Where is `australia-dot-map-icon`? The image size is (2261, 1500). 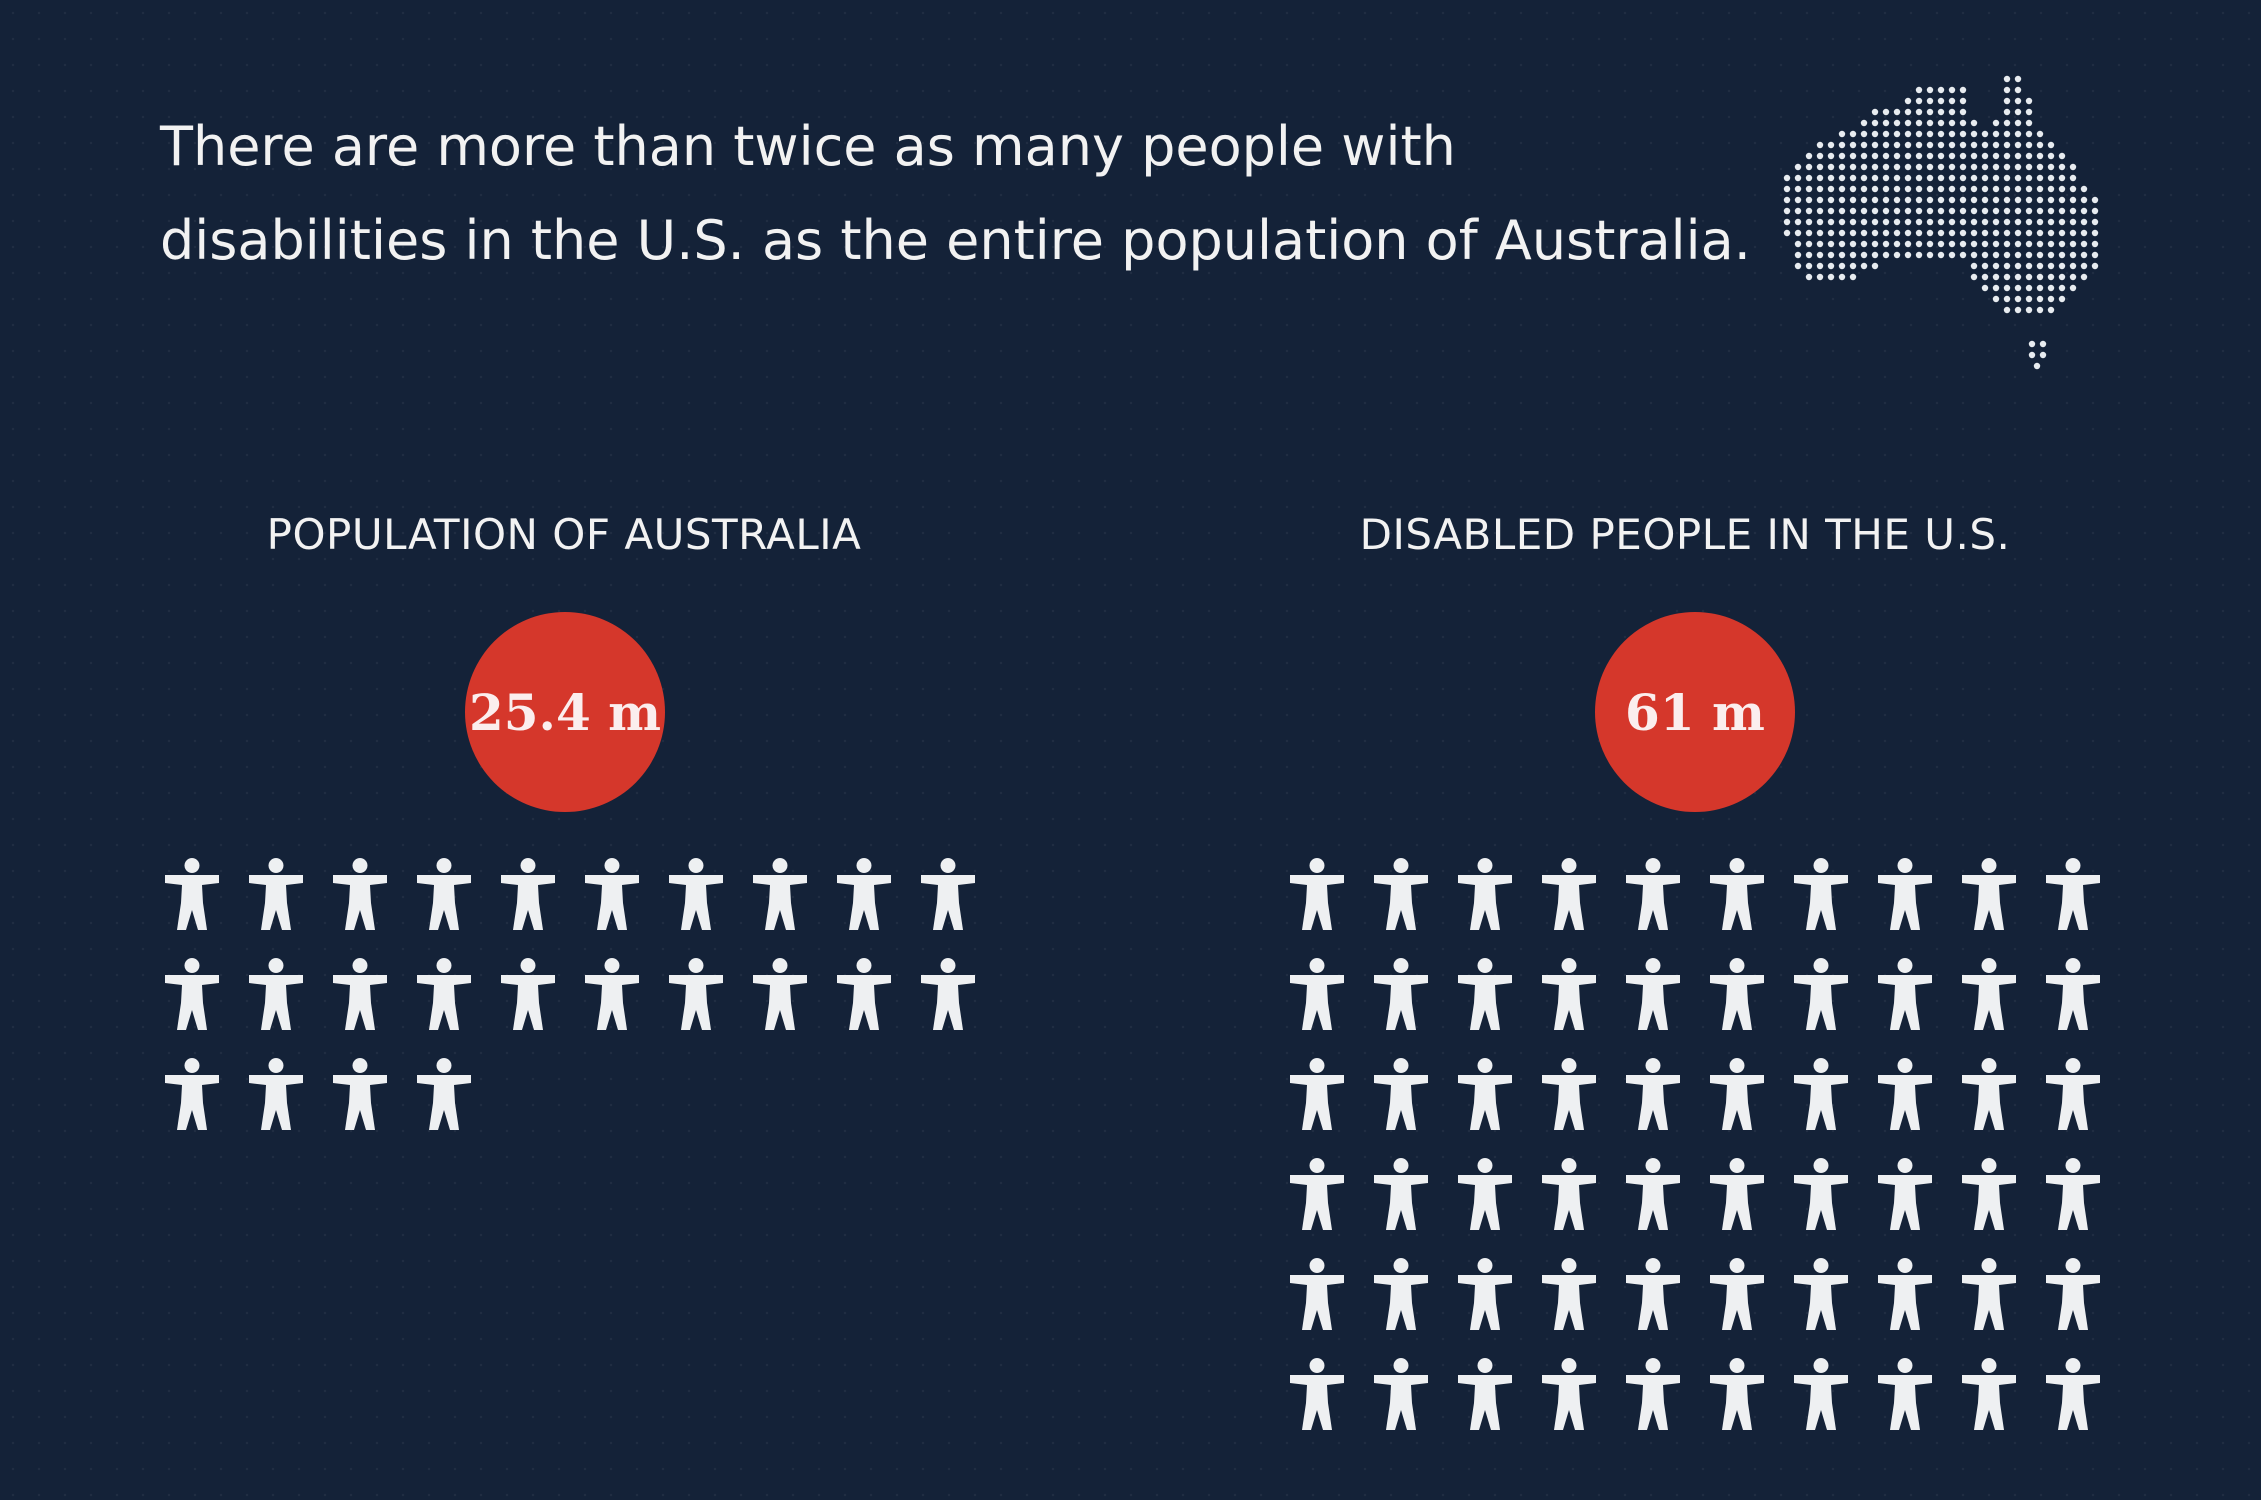 australia-dot-map-icon is located at coordinates (1941, 222).